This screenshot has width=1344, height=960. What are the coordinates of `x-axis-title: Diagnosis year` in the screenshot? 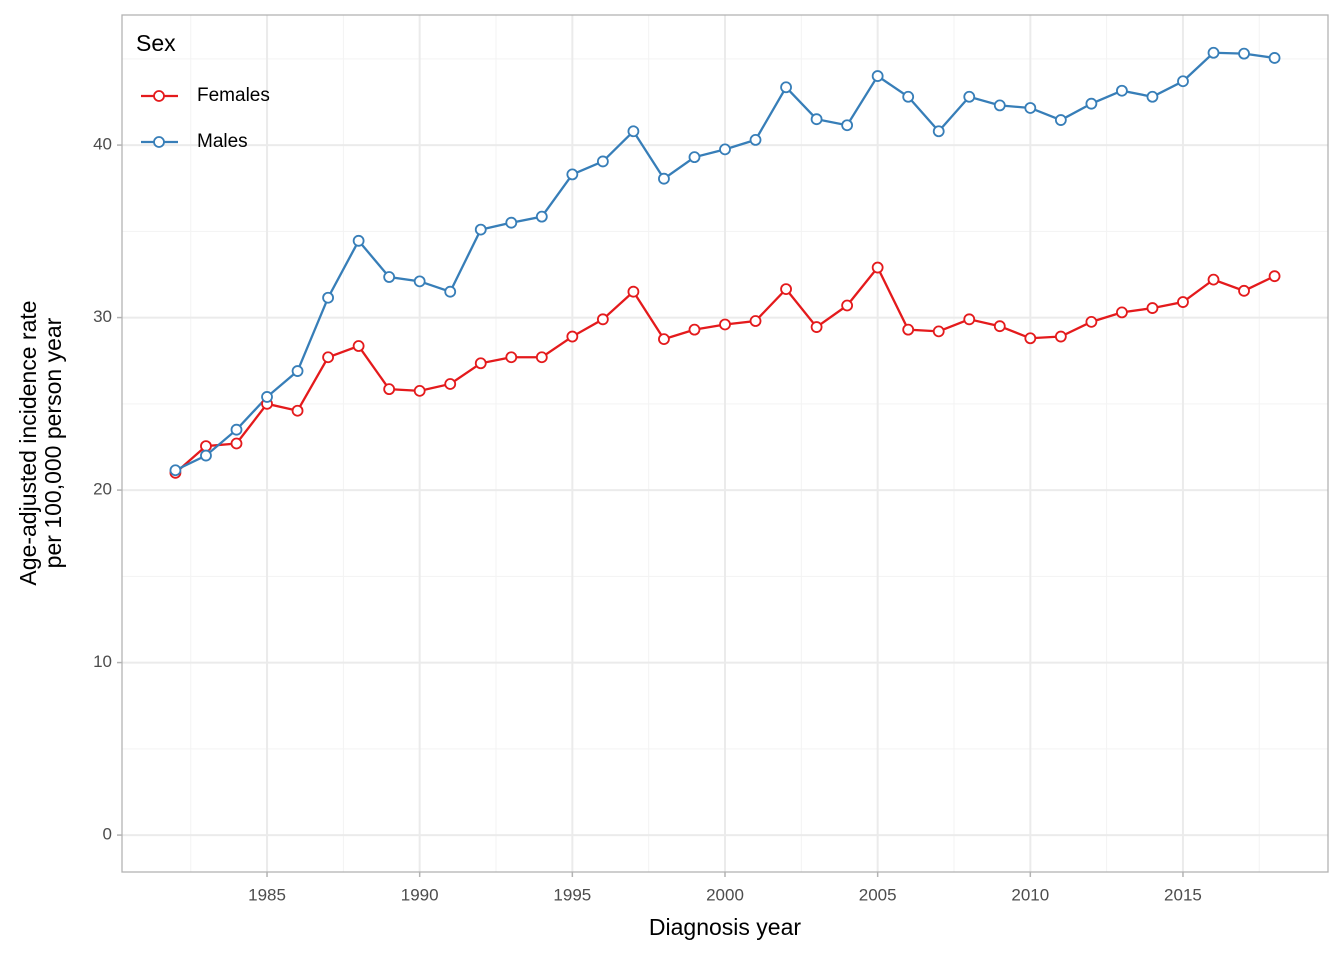 It's located at (725, 927).